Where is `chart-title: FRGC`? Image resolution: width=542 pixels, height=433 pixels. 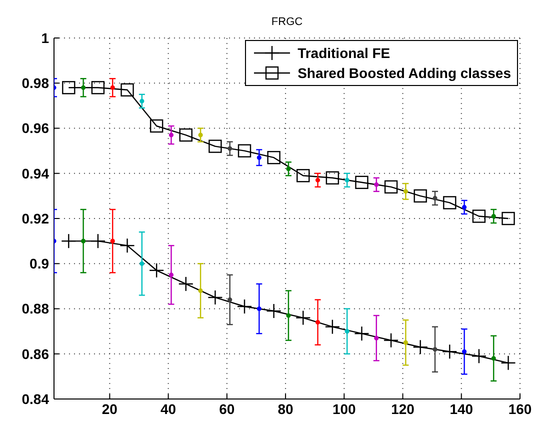 chart-title: FRGC is located at coordinates (287, 22).